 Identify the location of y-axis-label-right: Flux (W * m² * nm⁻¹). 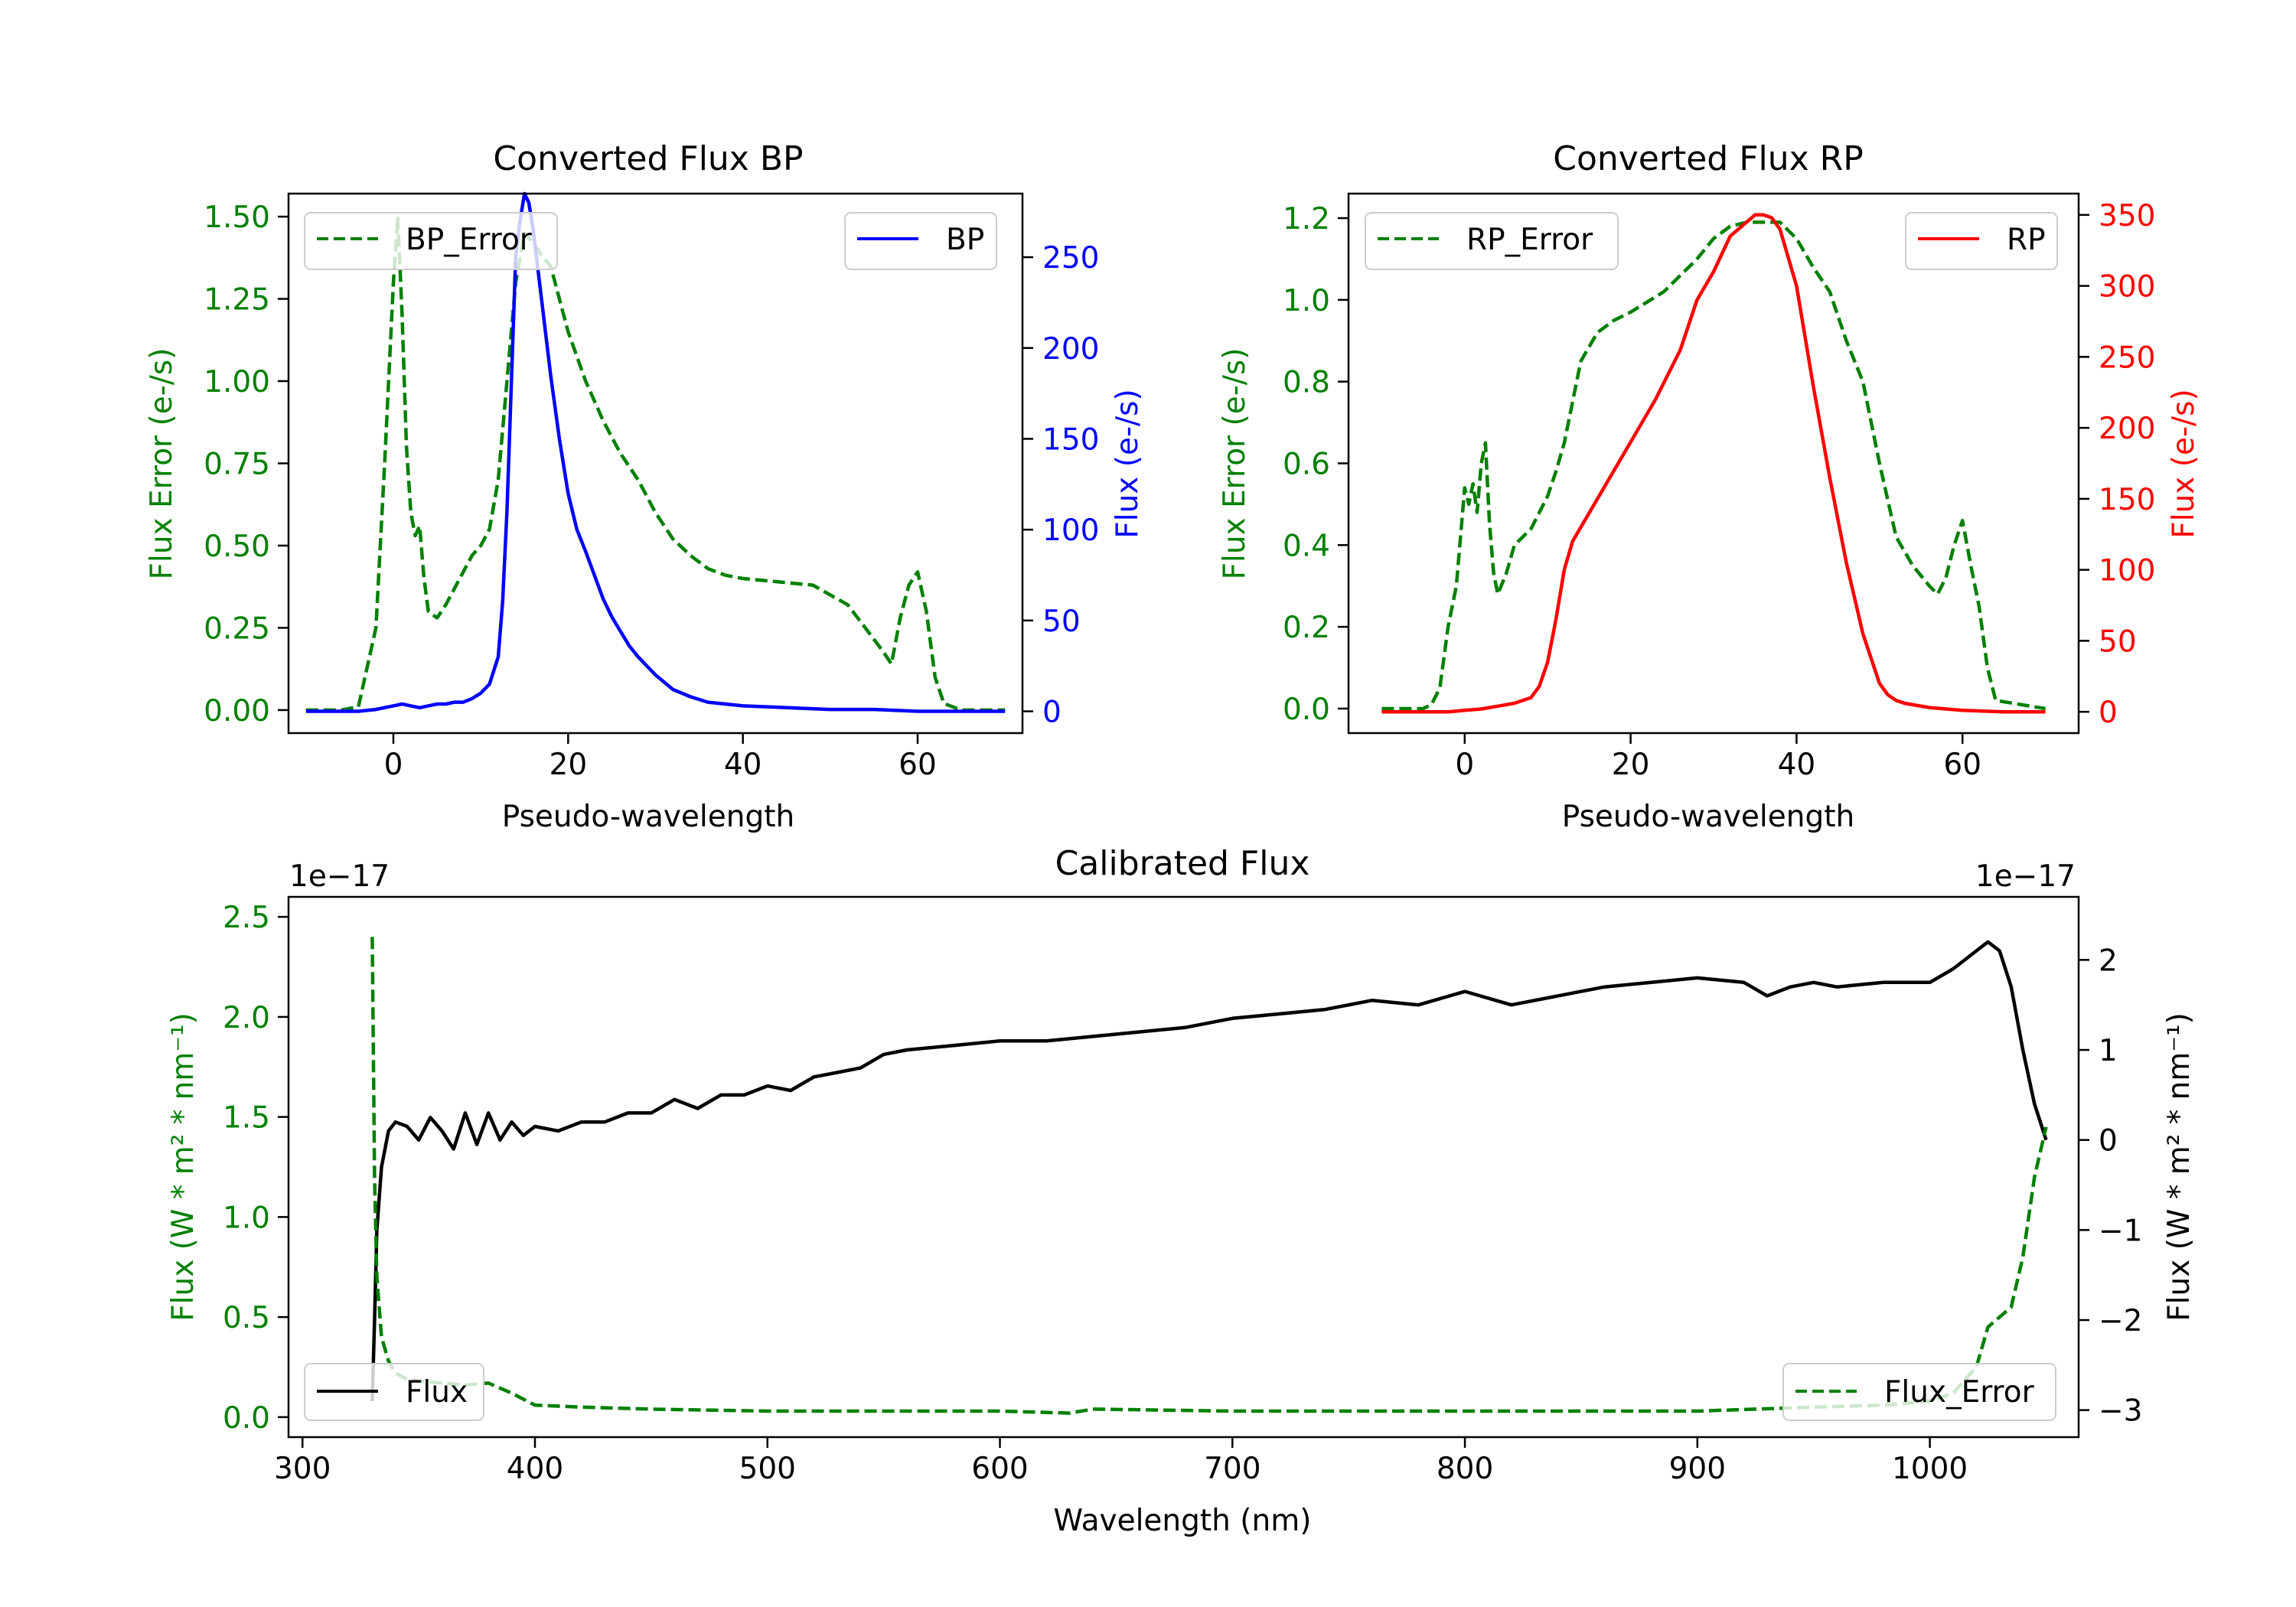
(2179, 1167).